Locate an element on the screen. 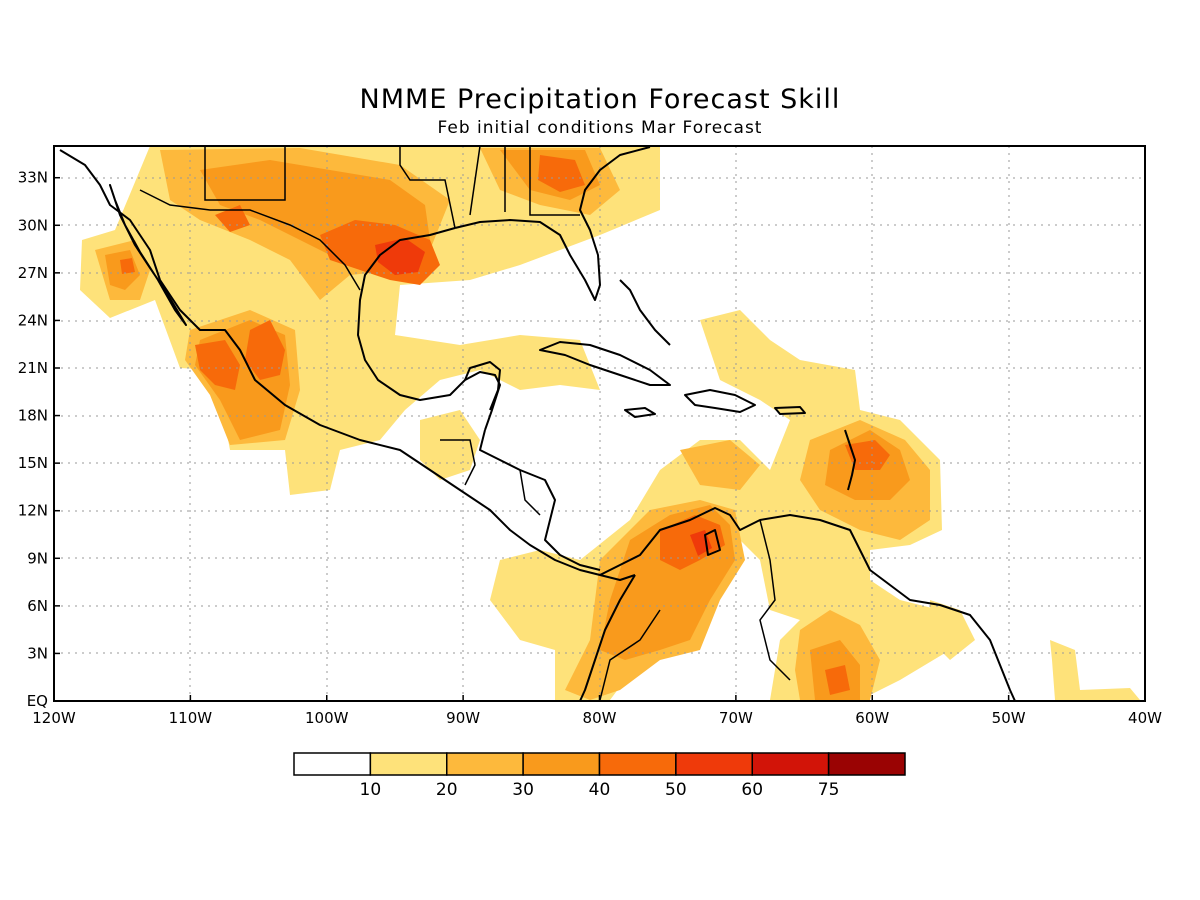  y-axis-labels: EQ 3N 6N 9N 12N 15N 18N 21N 24N 27N 30N 33N is located at coordinates (33, 439).